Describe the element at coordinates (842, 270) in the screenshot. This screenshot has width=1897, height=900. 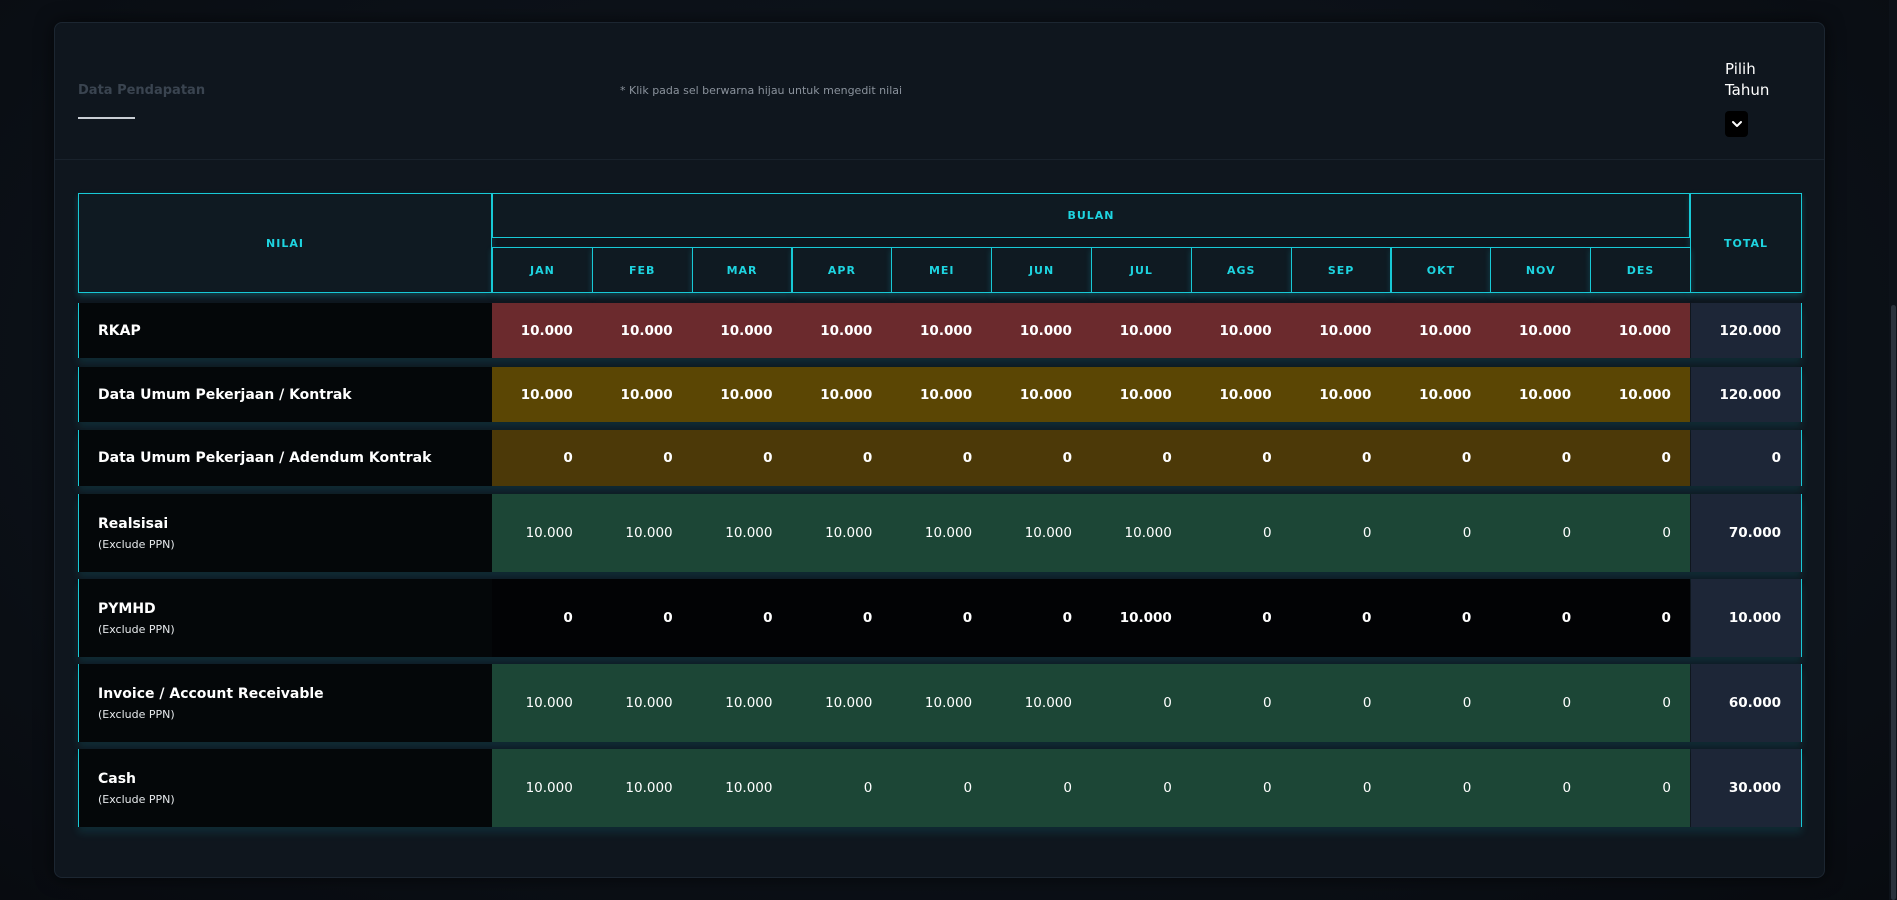
I see `column-header-month-apr: APR` at that location.